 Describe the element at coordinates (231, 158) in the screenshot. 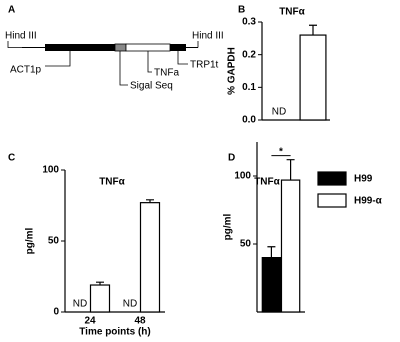

I see `panel-label: D` at that location.